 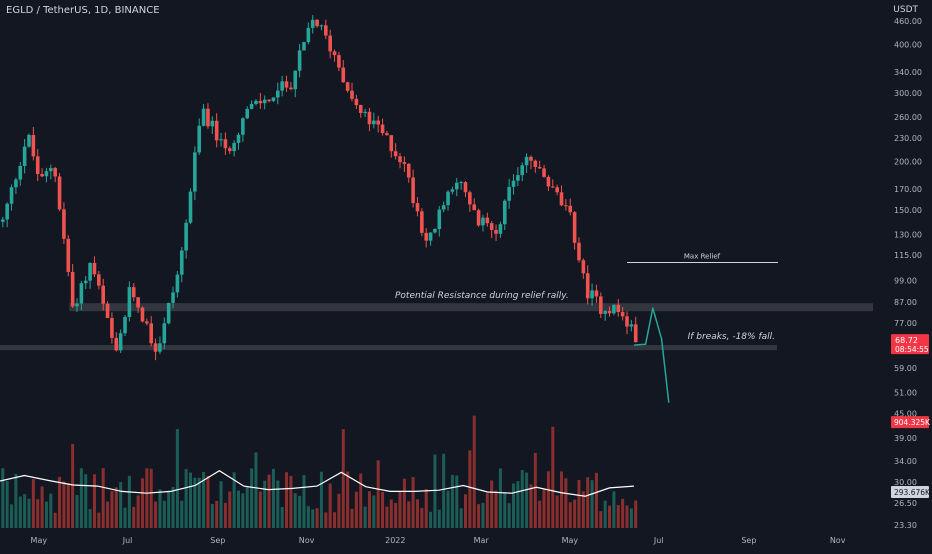 I want to click on support-zone, so click(x=388, y=348).